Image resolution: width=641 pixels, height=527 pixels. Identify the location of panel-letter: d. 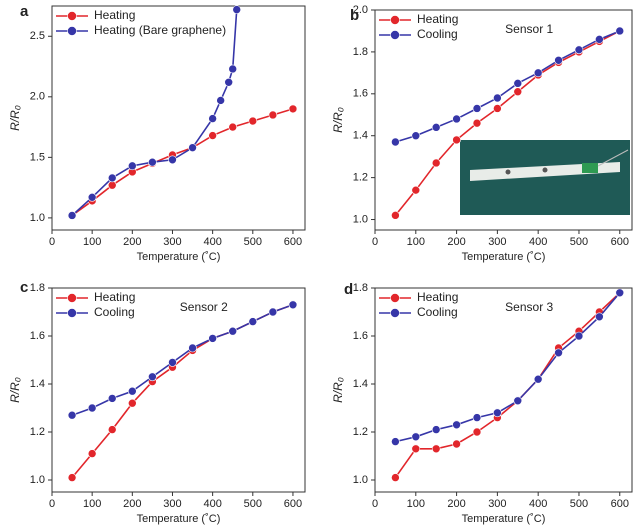
(348, 289).